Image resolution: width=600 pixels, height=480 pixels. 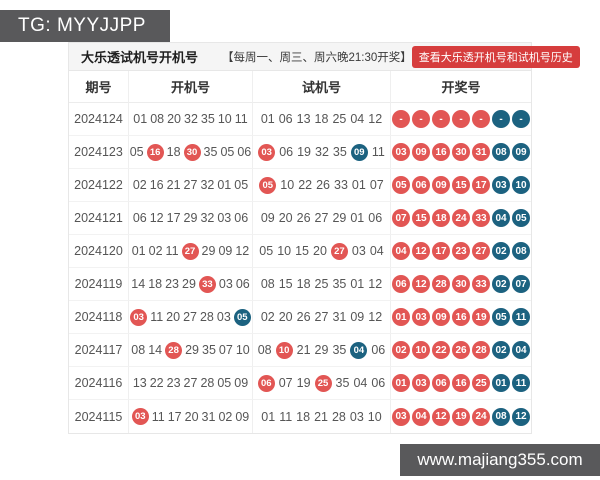 I want to click on number: 13, so click(x=303, y=119).